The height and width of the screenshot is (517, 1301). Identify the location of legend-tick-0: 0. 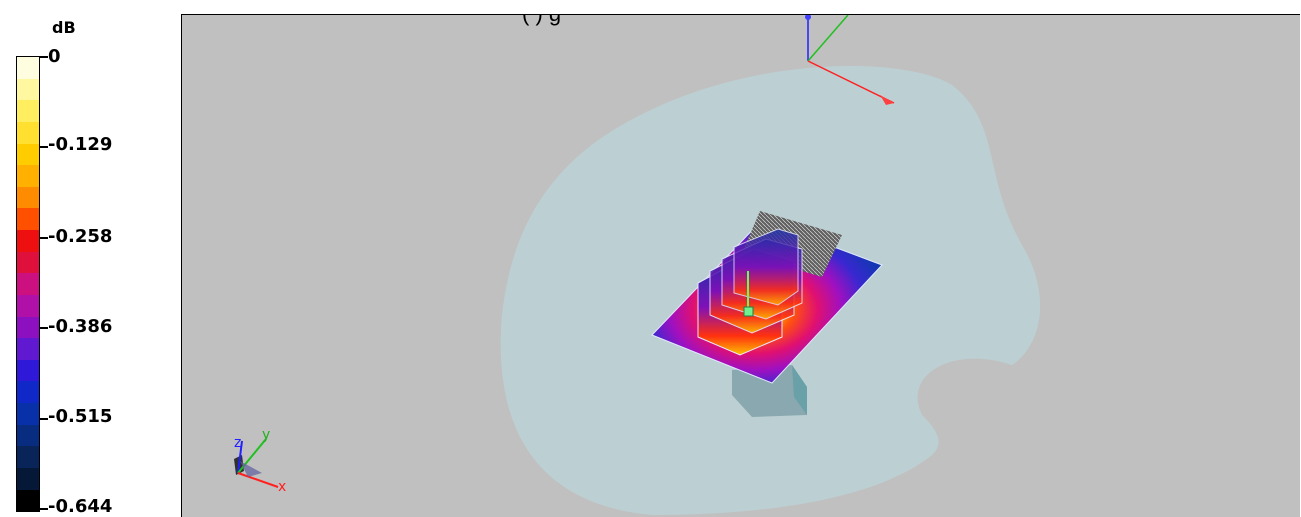
(54, 56).